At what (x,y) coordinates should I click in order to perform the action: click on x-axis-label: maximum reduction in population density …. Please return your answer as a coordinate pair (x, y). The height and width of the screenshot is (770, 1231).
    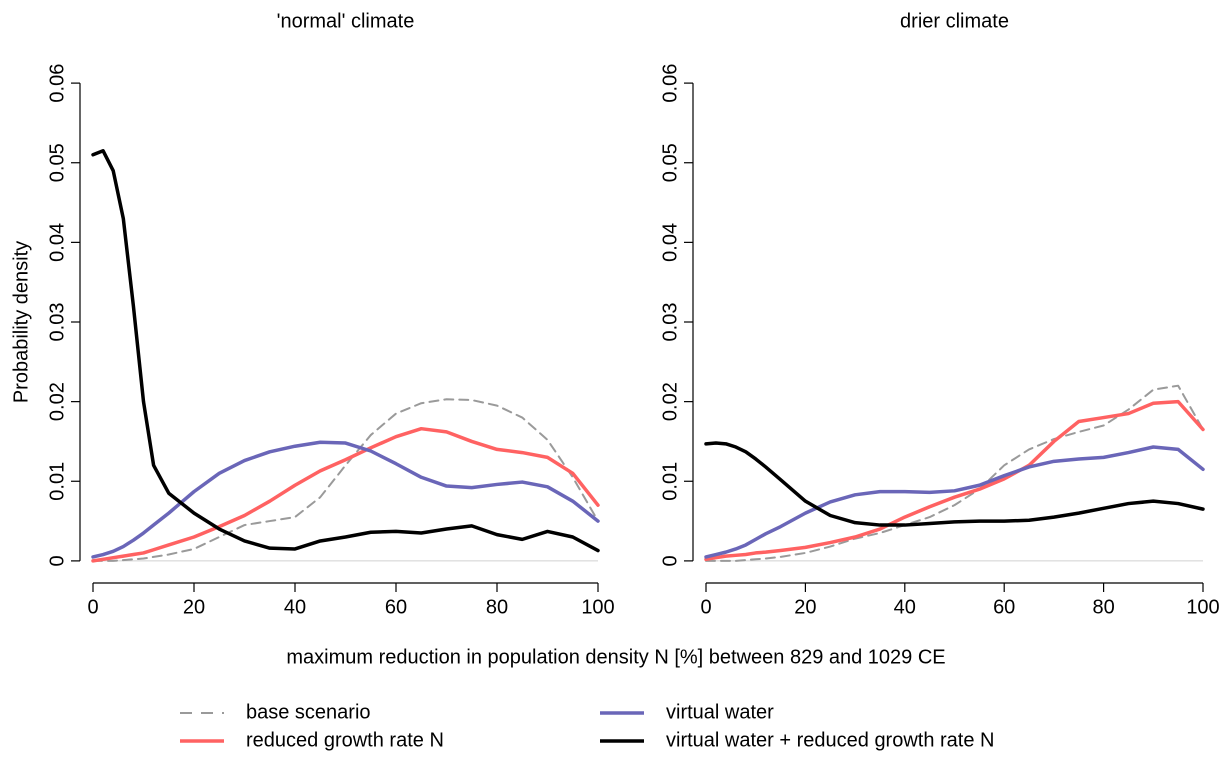
    Looking at the image, I should click on (615, 657).